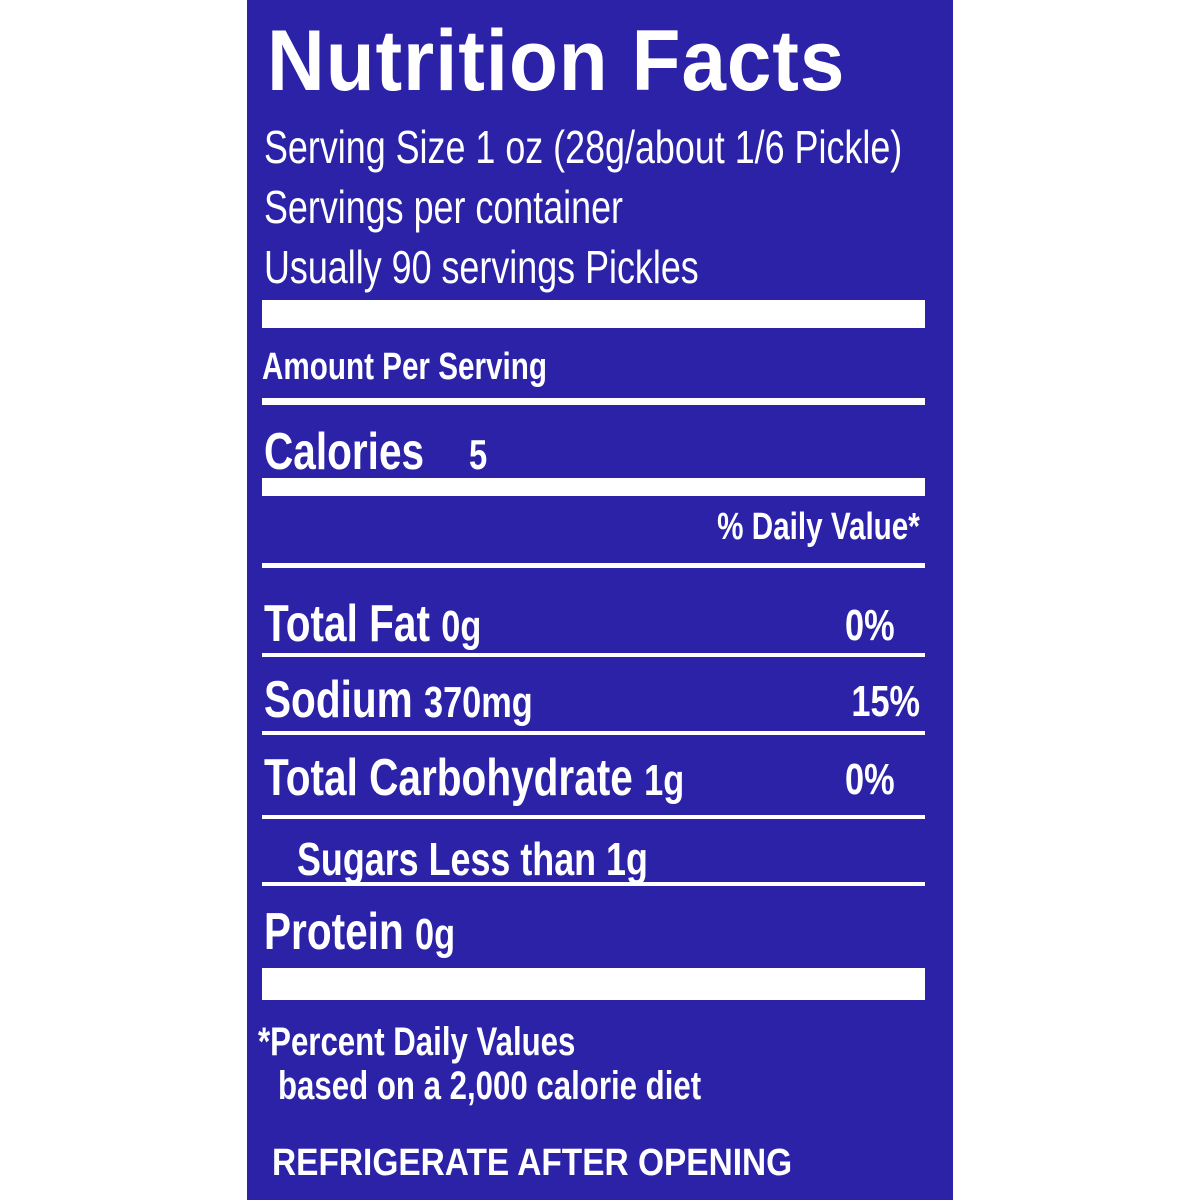 This screenshot has width=1200, height=1200. I want to click on serving-line: Serving Size 1 oz (28g/about 1/6 Pickle), so click(583, 147).